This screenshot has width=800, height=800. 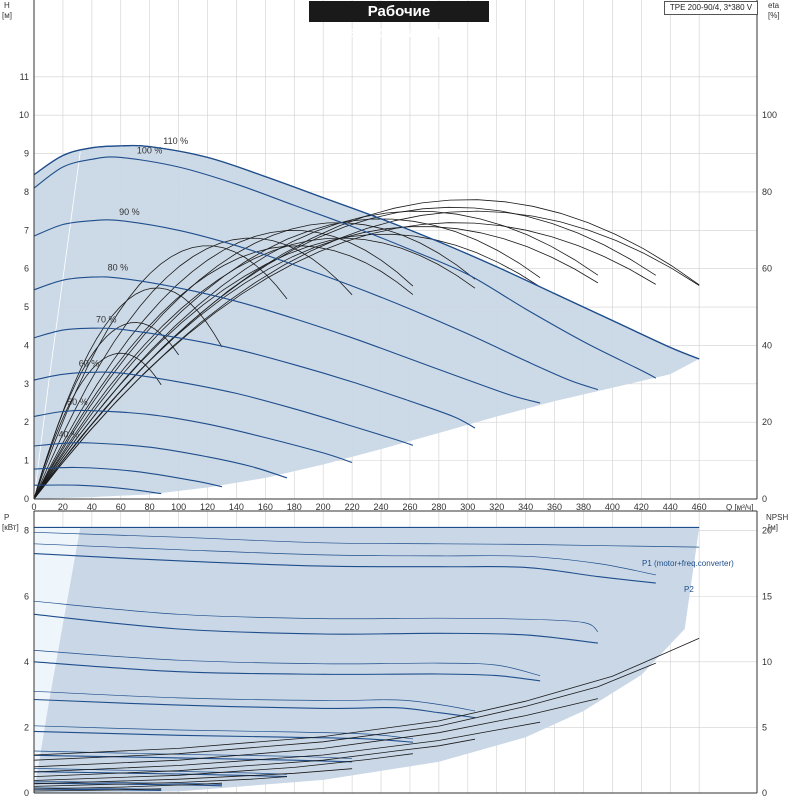 What do you see at coordinates (178, 507) in the screenshot?
I see `x-tick-label: 100` at bounding box center [178, 507].